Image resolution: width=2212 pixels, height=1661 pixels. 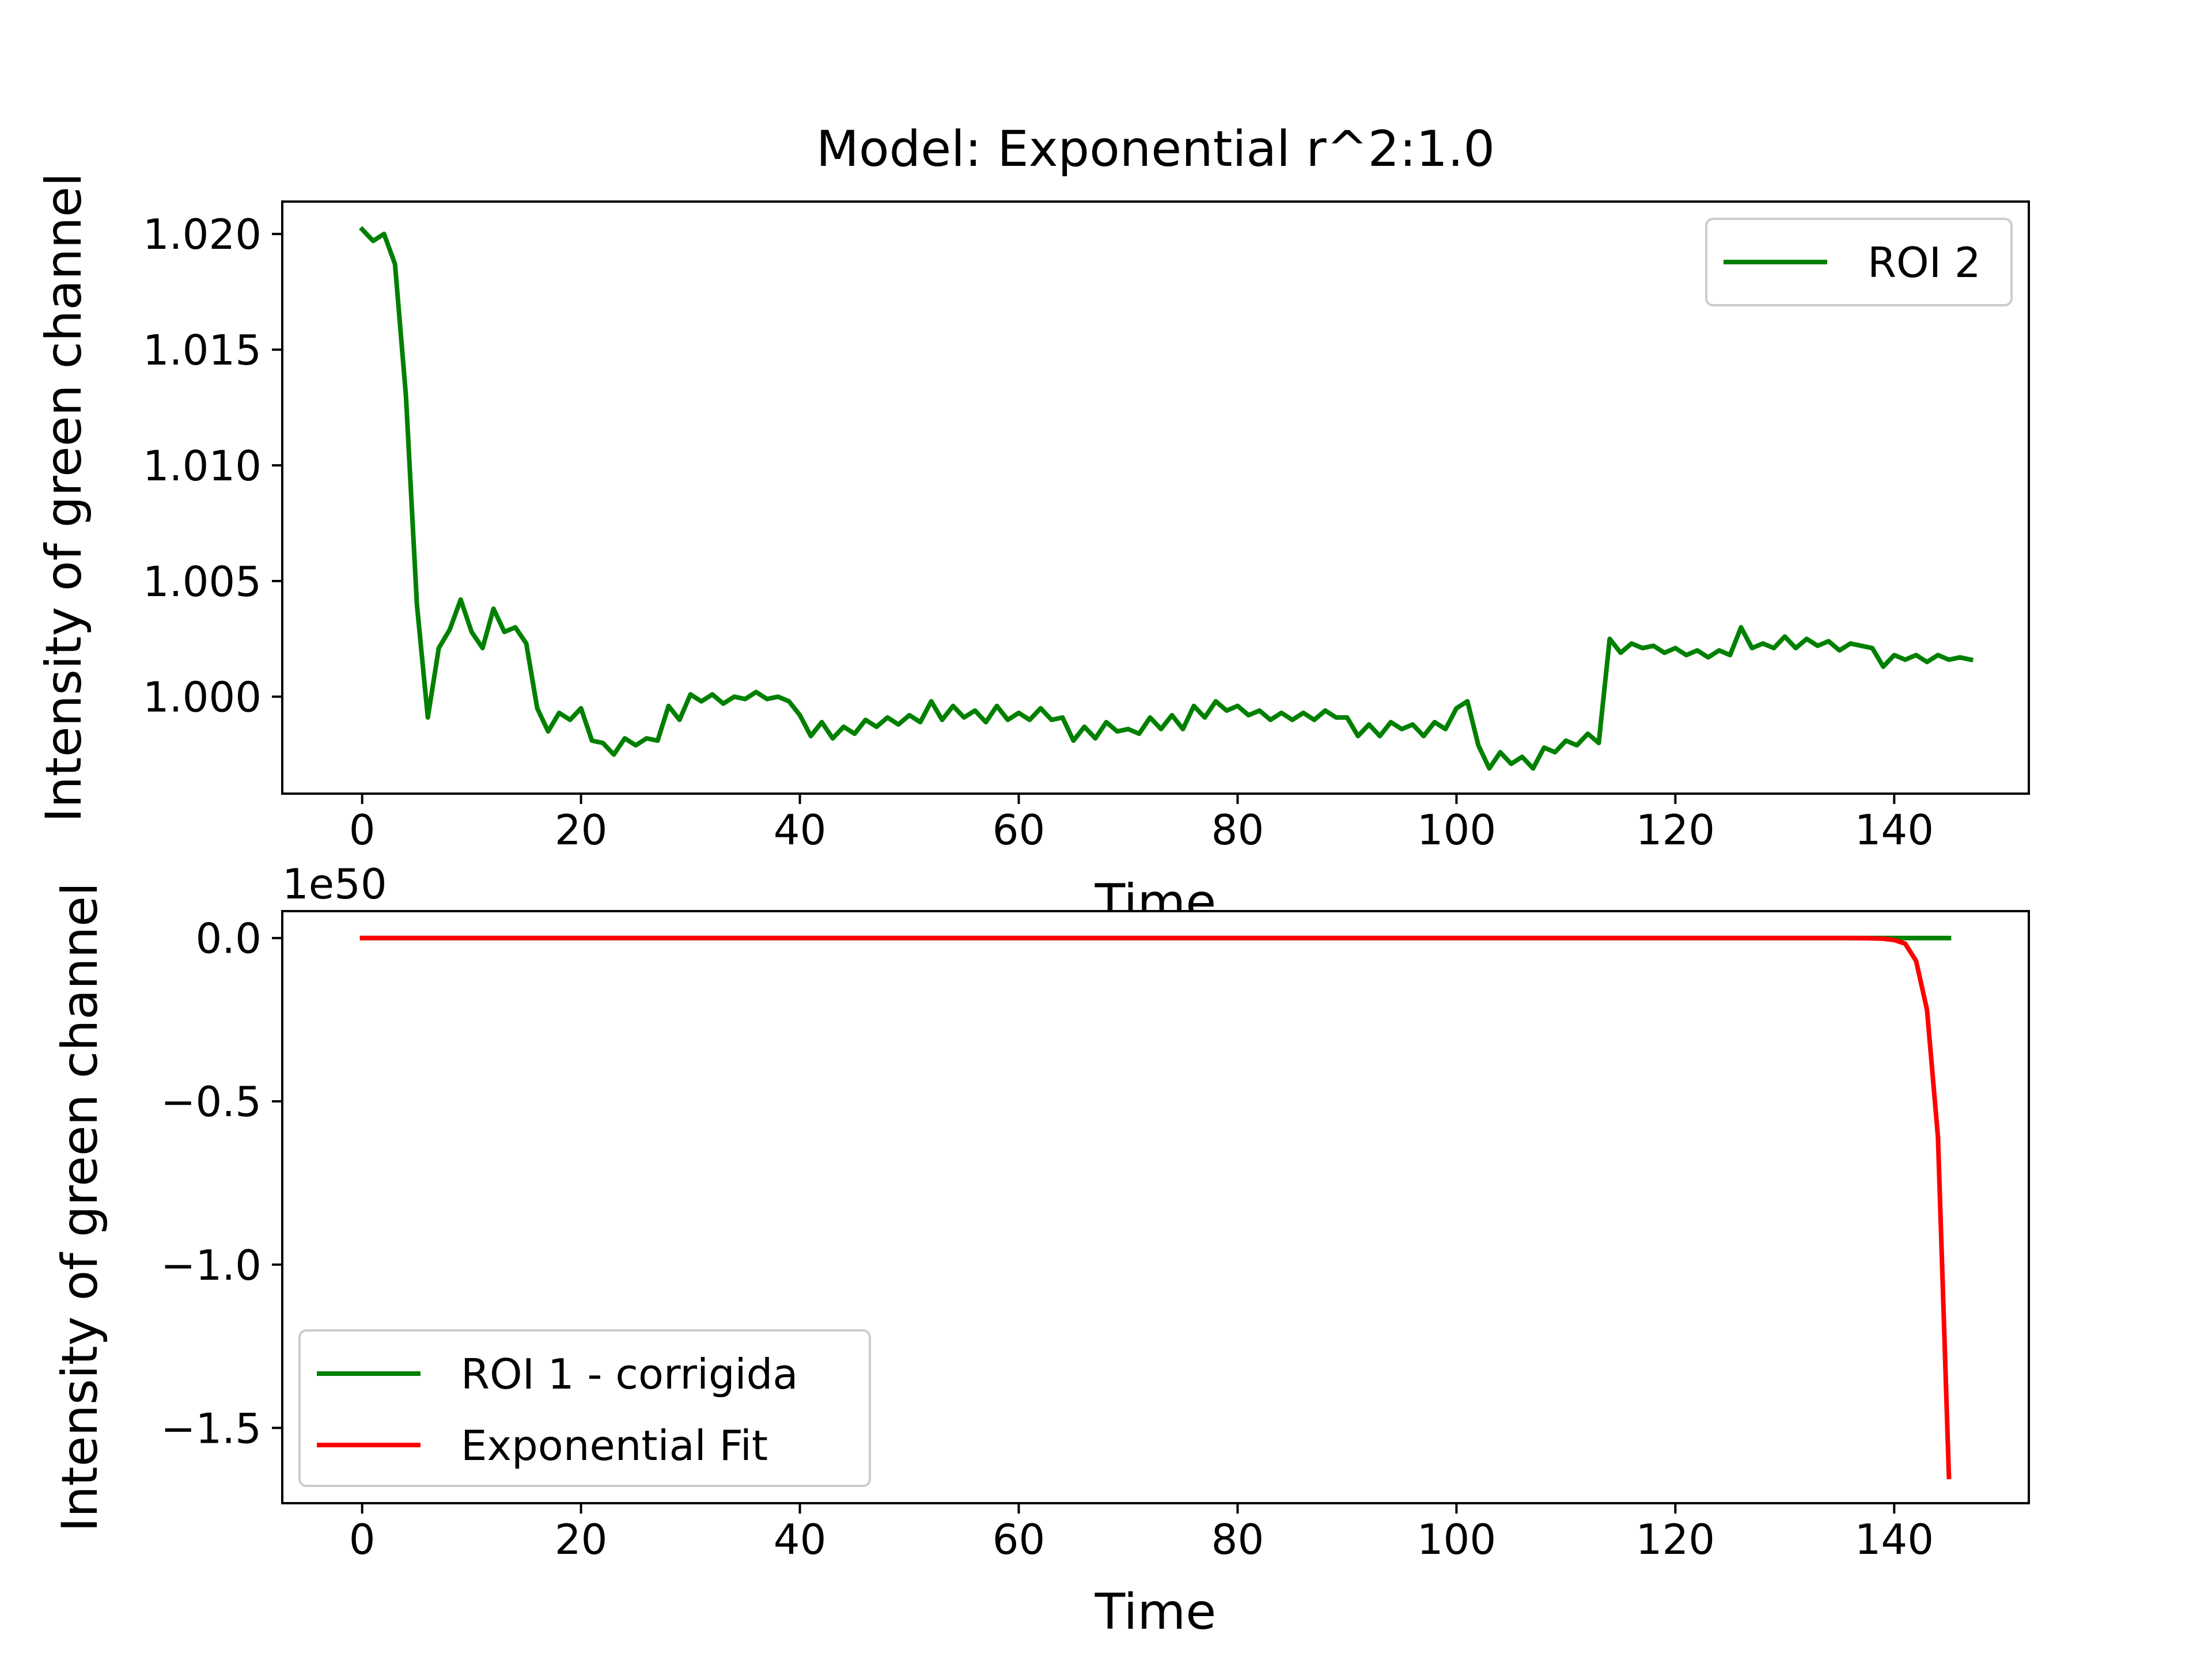 I want to click on y-tick-label: 1.010, so click(x=202, y=466).